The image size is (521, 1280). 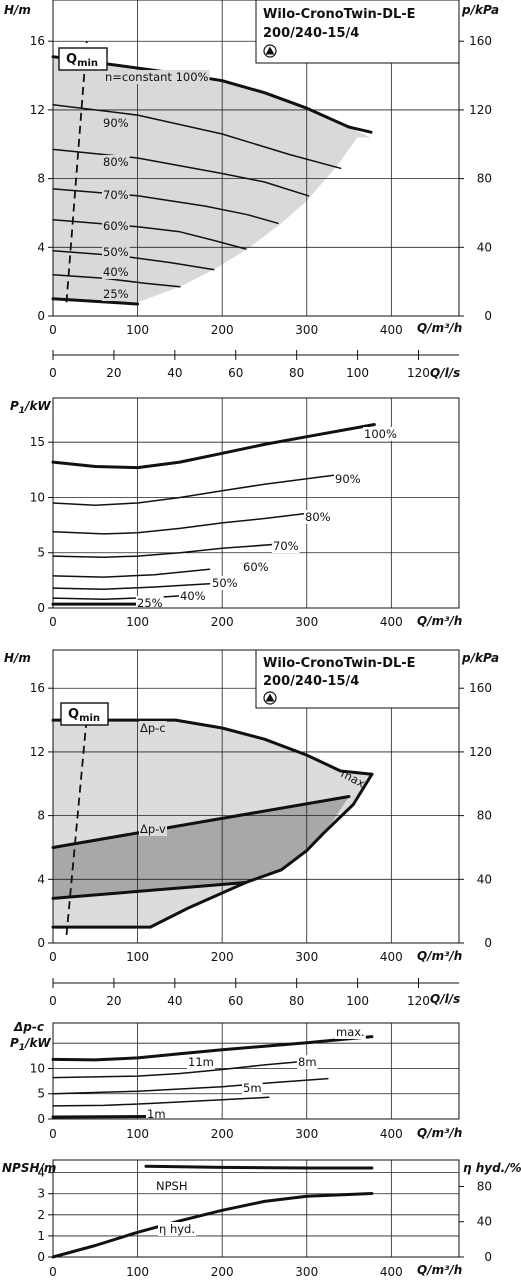 What do you see at coordinates (306, 622) in the screenshot?
I see `power-x-tick: 300` at bounding box center [306, 622].